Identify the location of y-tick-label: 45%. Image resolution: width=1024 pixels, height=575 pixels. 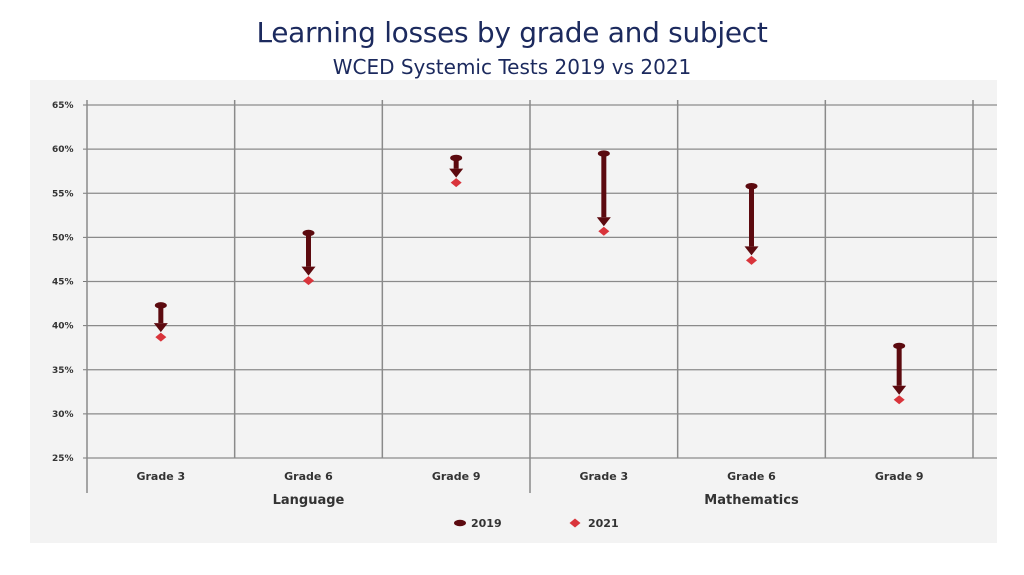
(63, 283).